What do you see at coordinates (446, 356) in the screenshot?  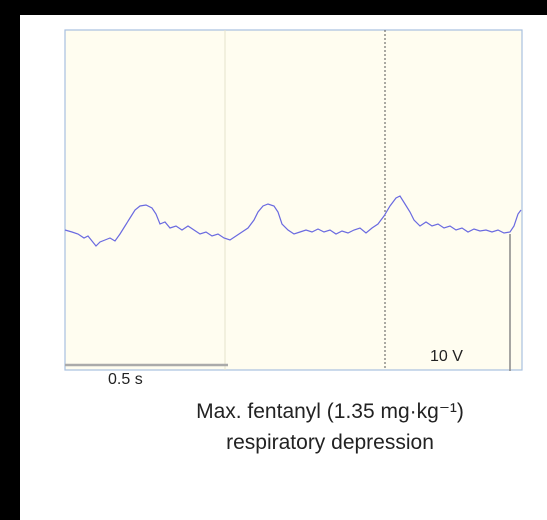 I see `amplitude-scale-label: 10 V` at bounding box center [446, 356].